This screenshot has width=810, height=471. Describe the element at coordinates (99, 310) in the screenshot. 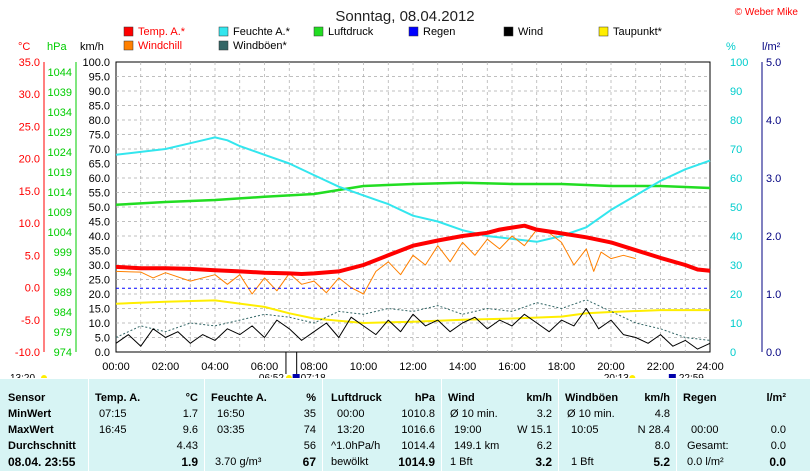

I see `wind-tick-label: 15.0` at that location.